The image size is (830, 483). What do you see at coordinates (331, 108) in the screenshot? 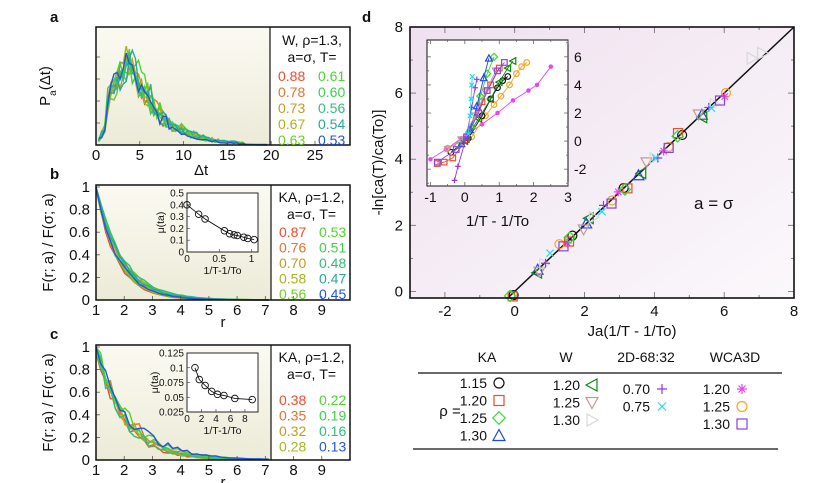
I see `legend-entry-a: 0.56` at bounding box center [331, 108].